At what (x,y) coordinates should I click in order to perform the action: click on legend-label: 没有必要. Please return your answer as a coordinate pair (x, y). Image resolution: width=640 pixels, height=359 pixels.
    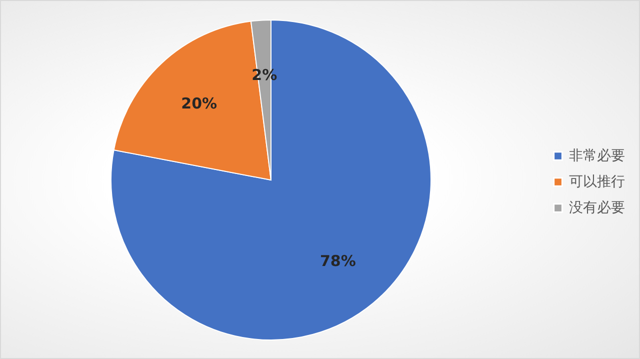
    Looking at the image, I should click on (597, 208).